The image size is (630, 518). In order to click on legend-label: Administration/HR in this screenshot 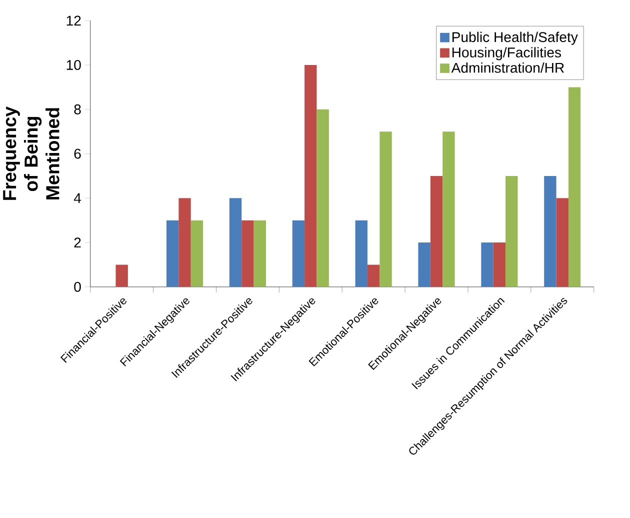, I will do `click(507, 68)`.